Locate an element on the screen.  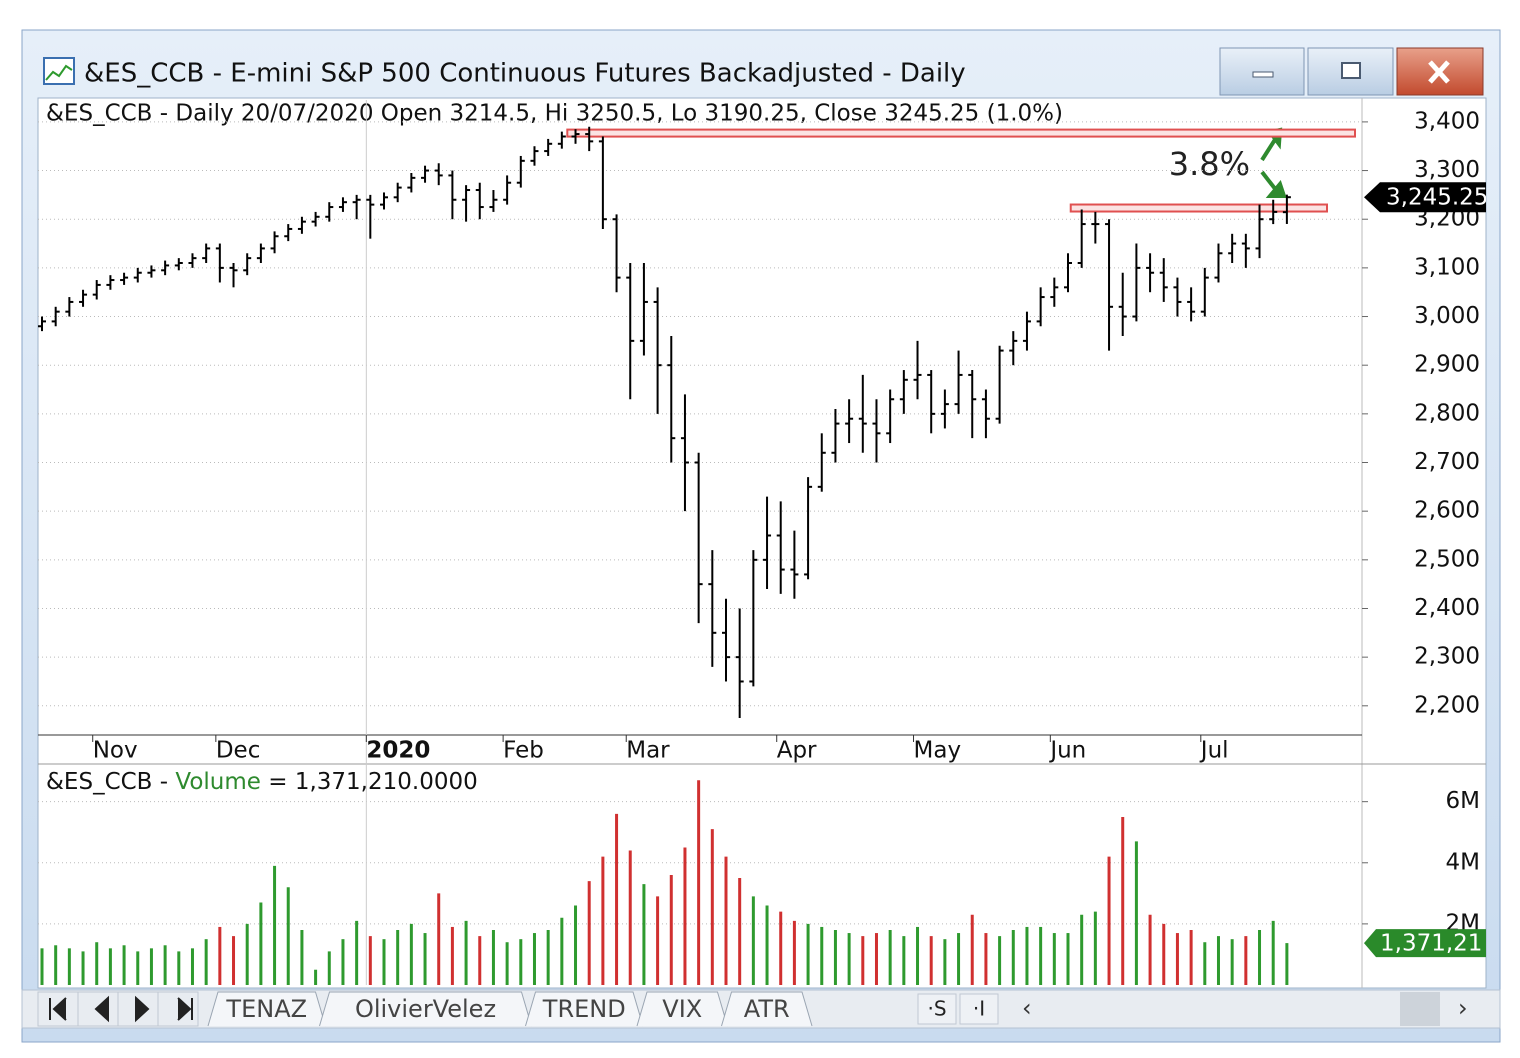
volume-header-prefix: &ES_CCB - is located at coordinates (110, 782).